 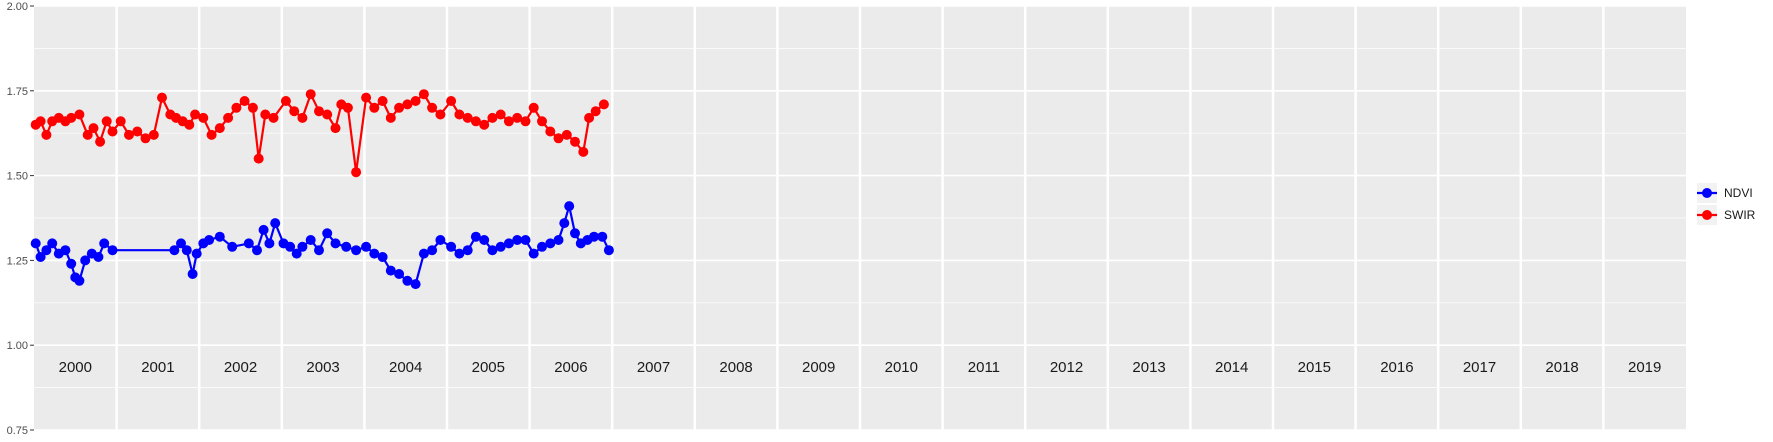 What do you see at coordinates (1396, 367) in the screenshot?
I see `panel-year-label: 2016` at bounding box center [1396, 367].